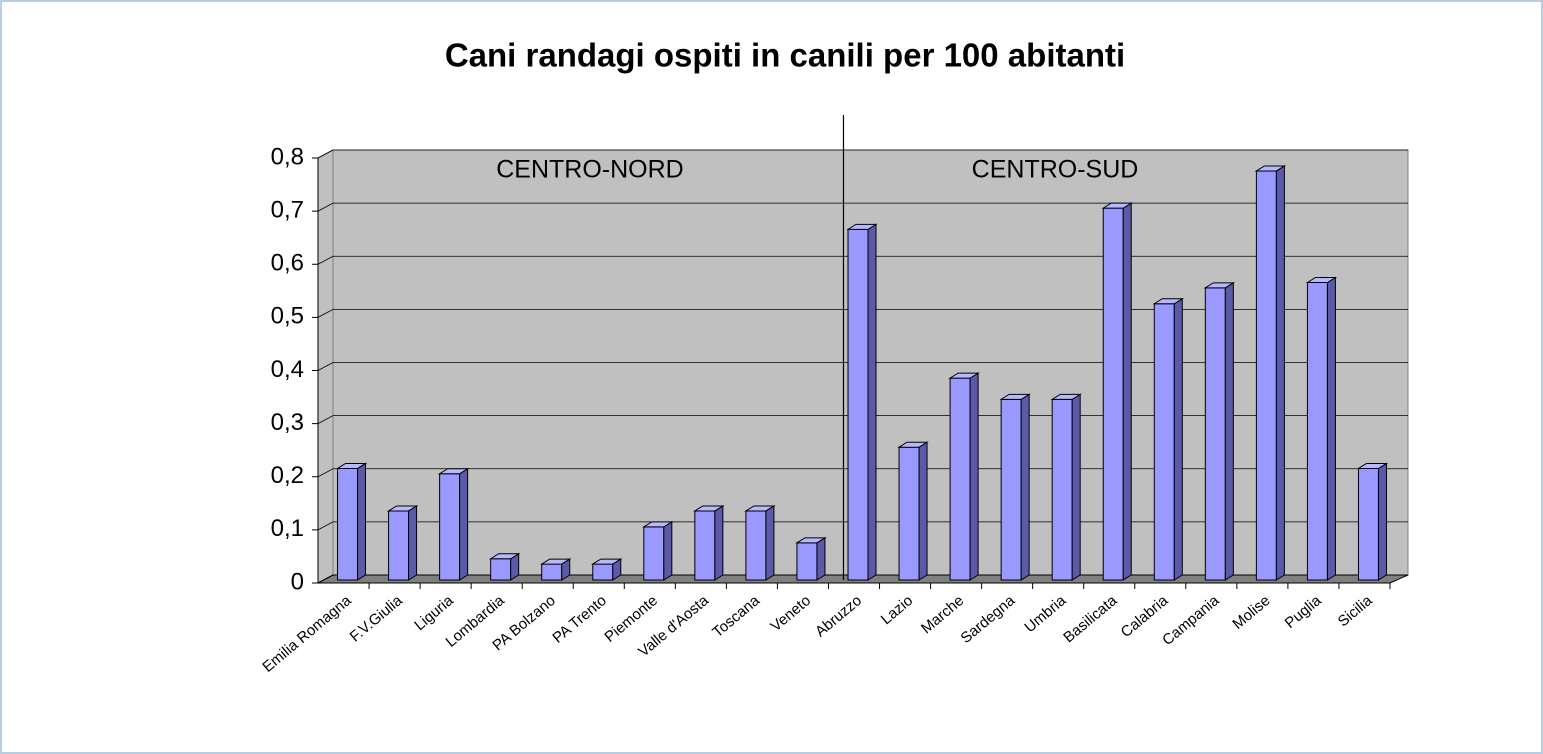 The image size is (1543, 754). What do you see at coordinates (590, 170) in the screenshot?
I see `annotation: CENTRO-NORD` at bounding box center [590, 170].